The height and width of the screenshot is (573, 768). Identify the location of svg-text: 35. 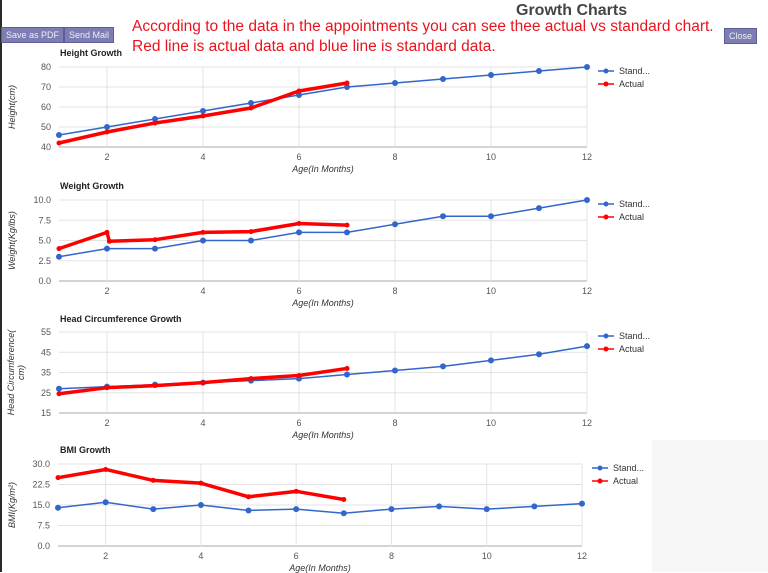
(46, 373).